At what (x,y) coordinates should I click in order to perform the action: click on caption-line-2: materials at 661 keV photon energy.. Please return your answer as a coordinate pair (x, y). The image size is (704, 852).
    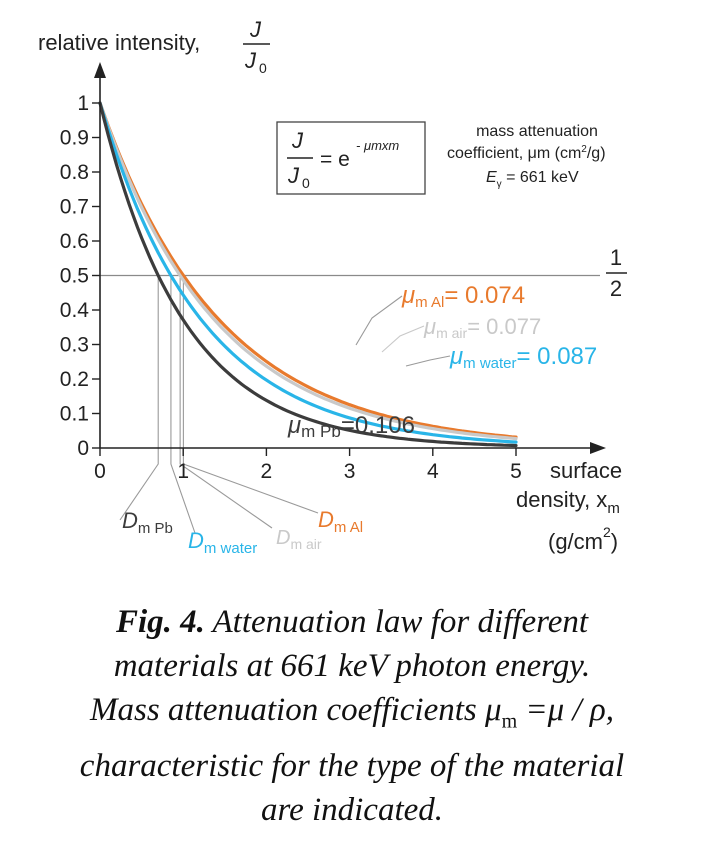
    Looking at the image, I should click on (352, 666).